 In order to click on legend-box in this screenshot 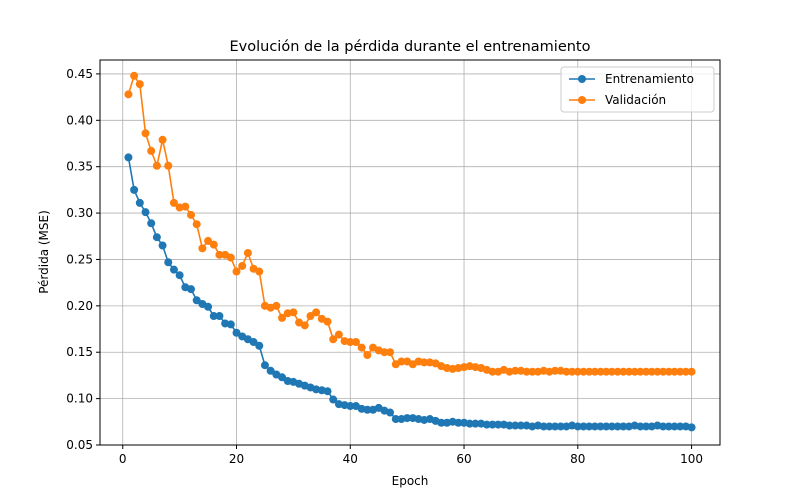, I will do `click(637, 89)`.